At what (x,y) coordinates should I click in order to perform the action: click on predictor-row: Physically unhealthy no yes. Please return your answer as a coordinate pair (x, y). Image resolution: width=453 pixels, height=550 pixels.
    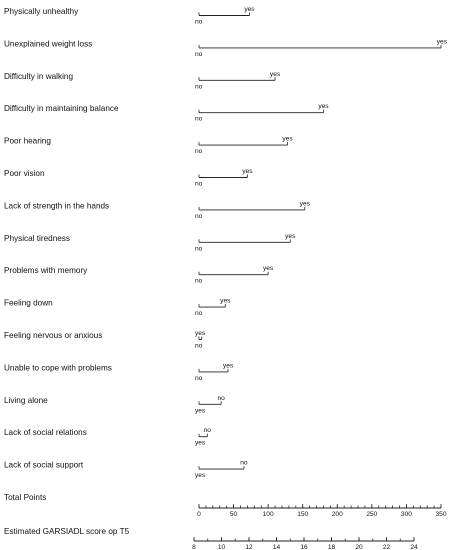
    Looking at the image, I should click on (129, 16).